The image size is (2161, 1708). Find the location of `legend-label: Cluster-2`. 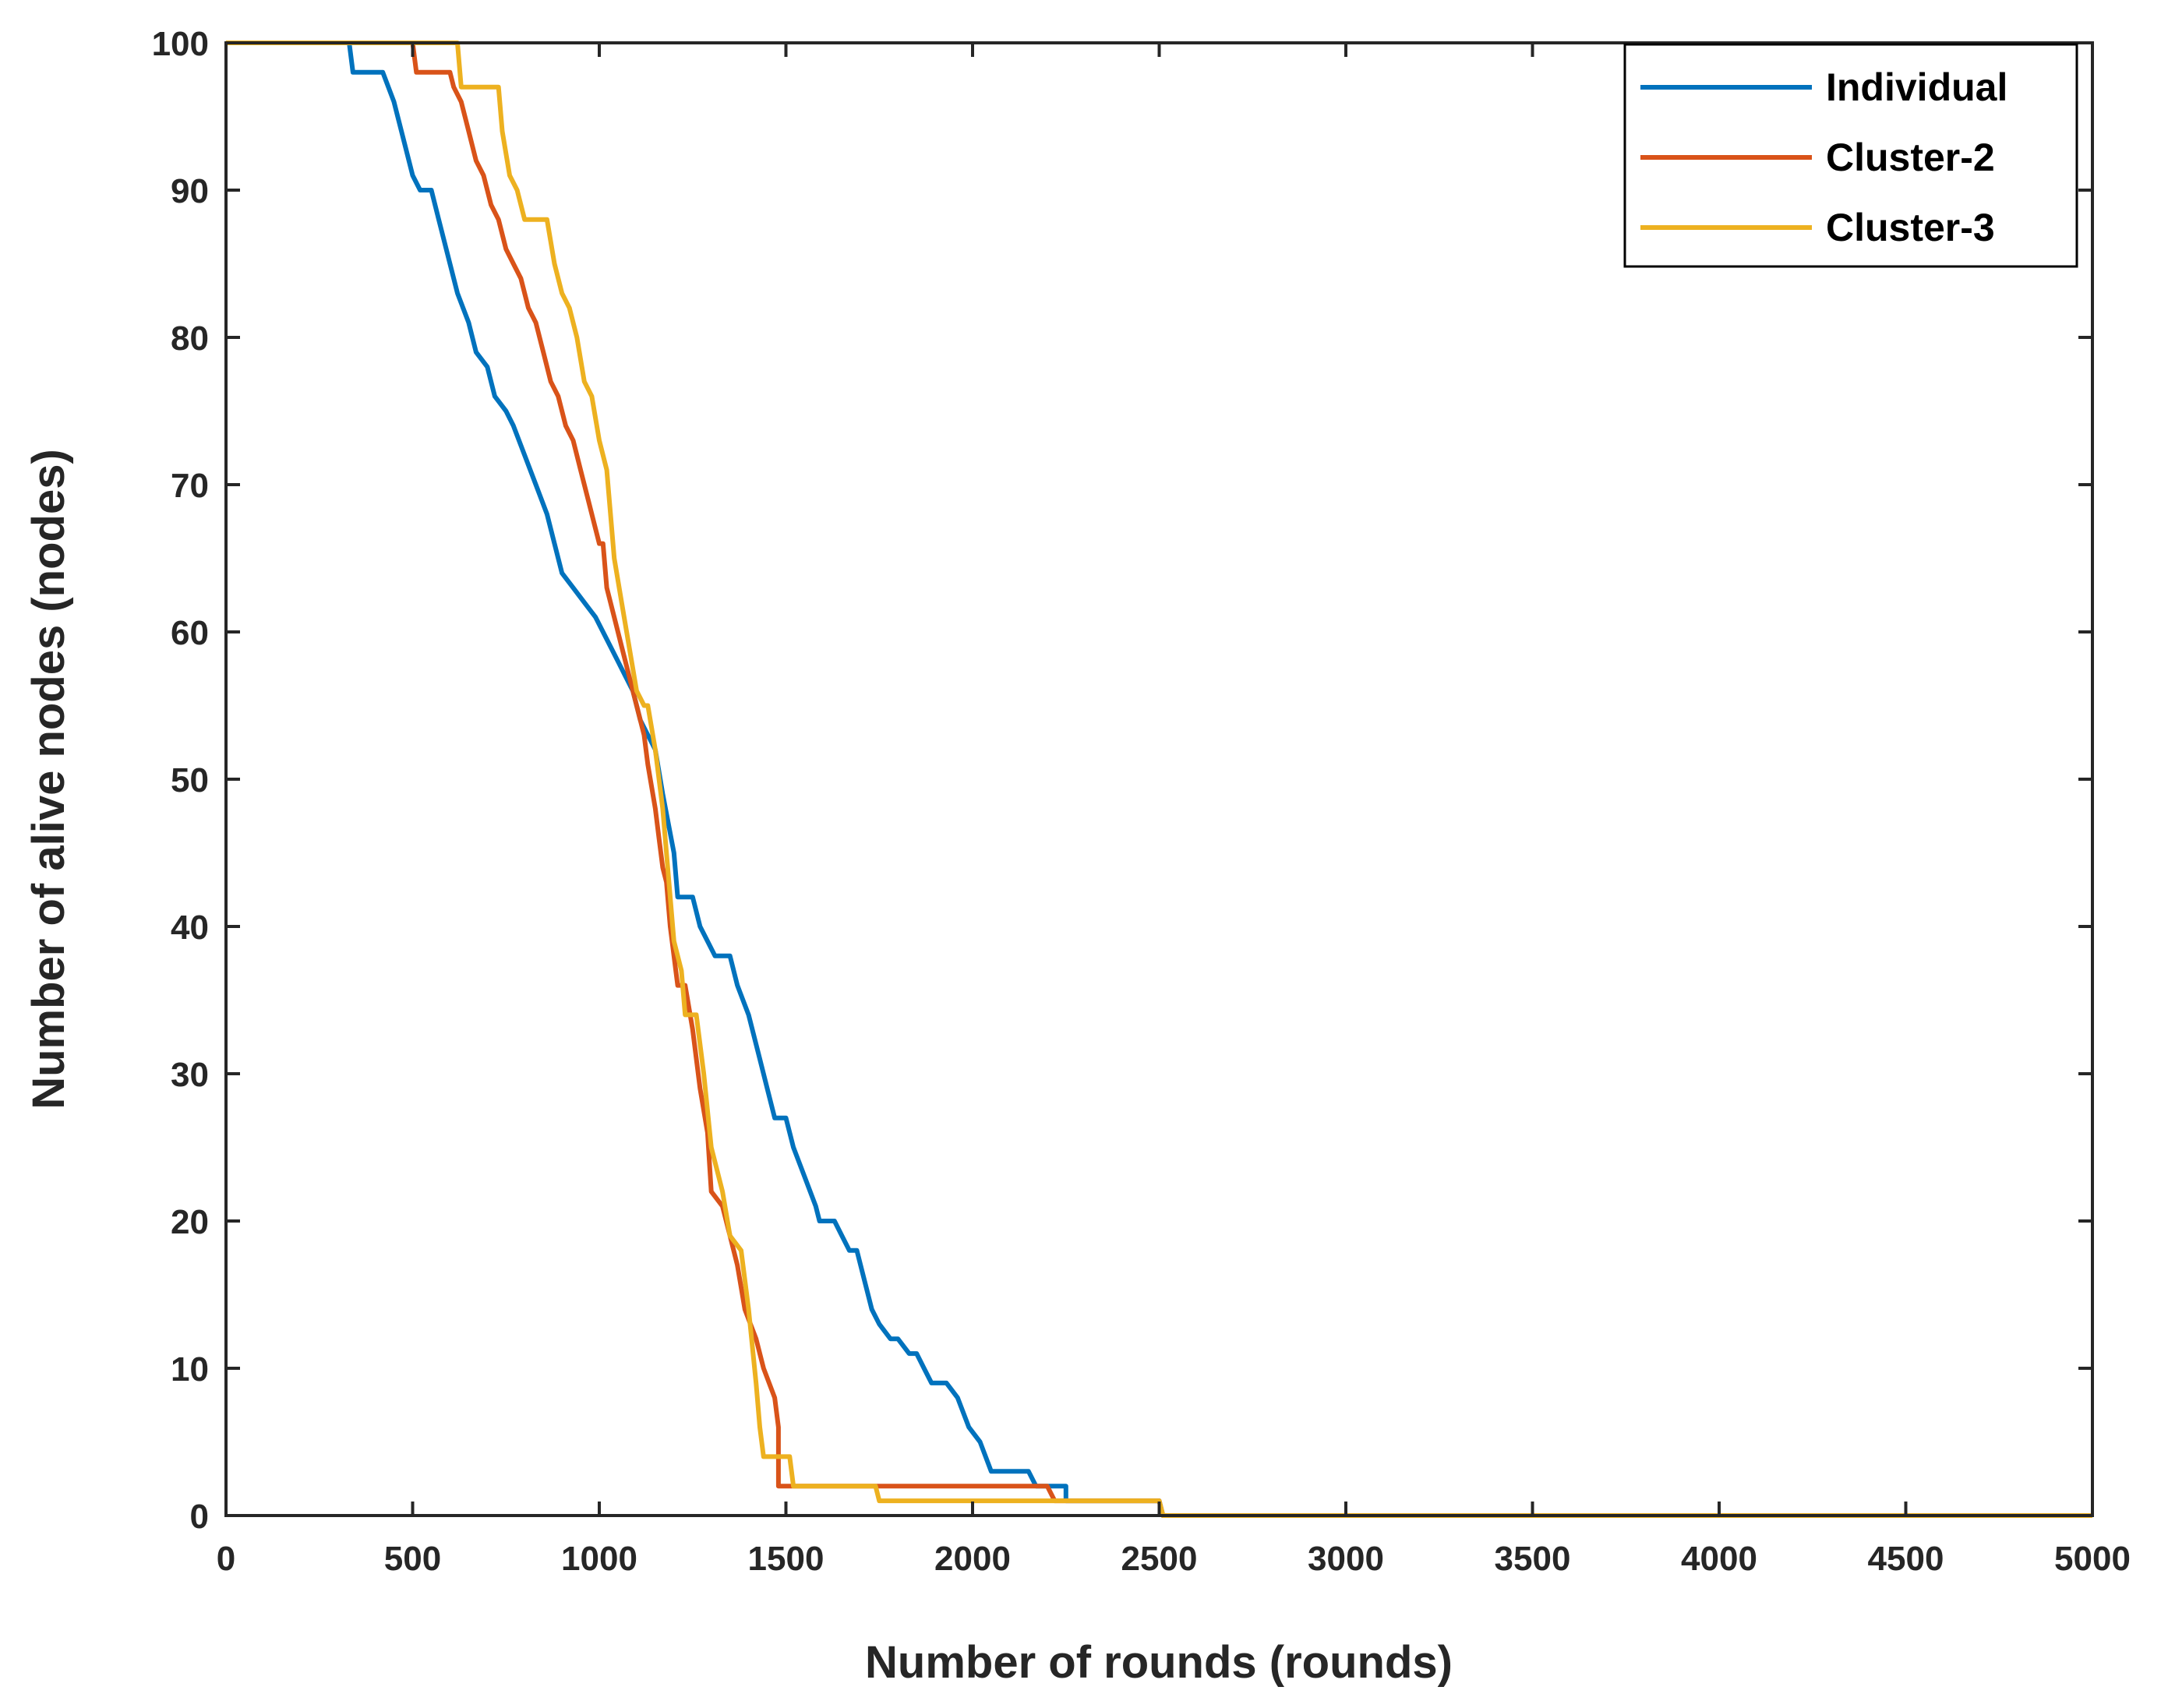

legend-label: Cluster-2 is located at coordinates (1910, 157).